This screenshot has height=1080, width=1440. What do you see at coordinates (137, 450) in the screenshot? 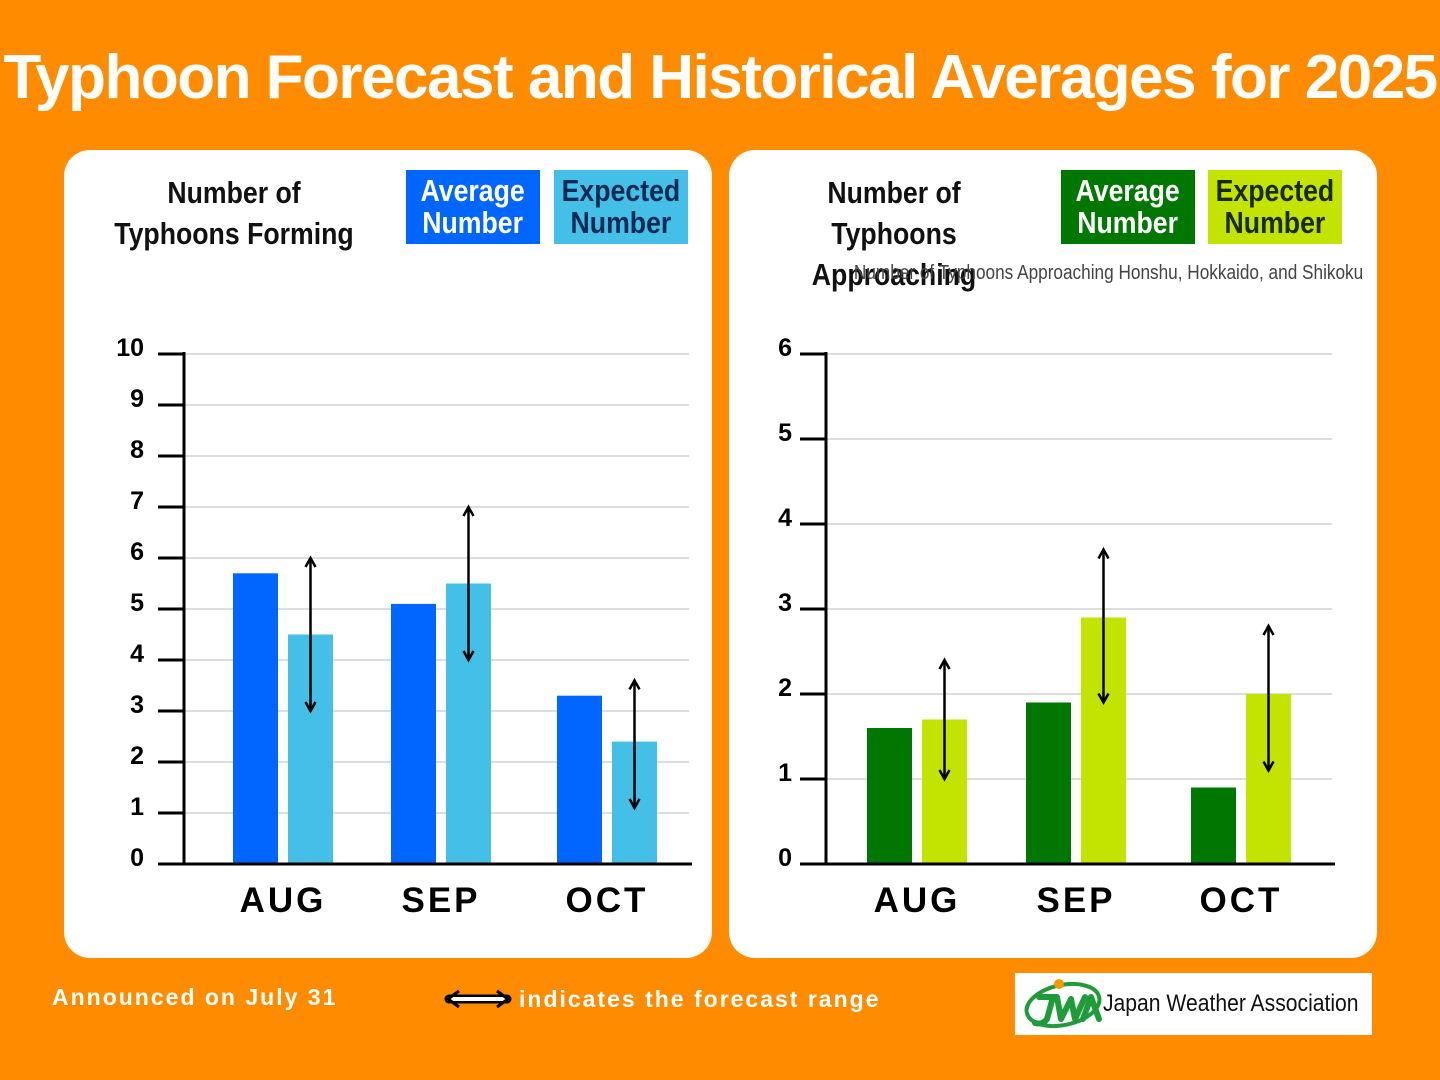
I see `y-tick-label: 8` at bounding box center [137, 450].